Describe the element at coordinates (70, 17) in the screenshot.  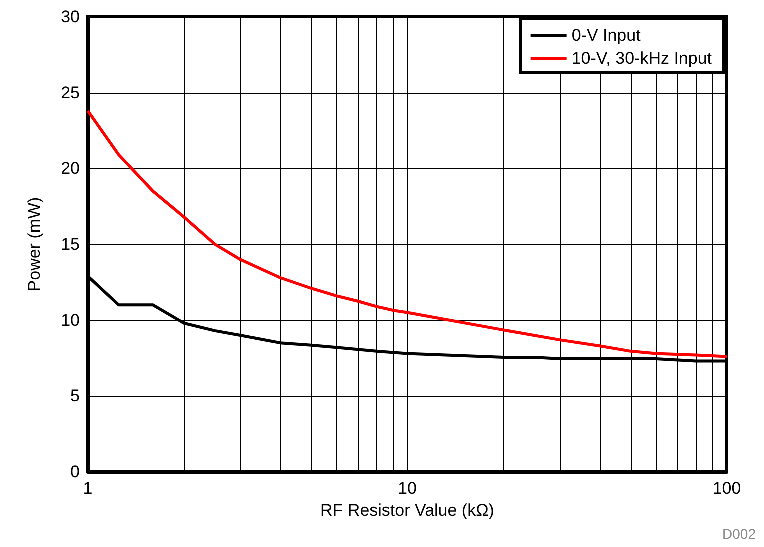
I see `y-tick-label: 30` at that location.